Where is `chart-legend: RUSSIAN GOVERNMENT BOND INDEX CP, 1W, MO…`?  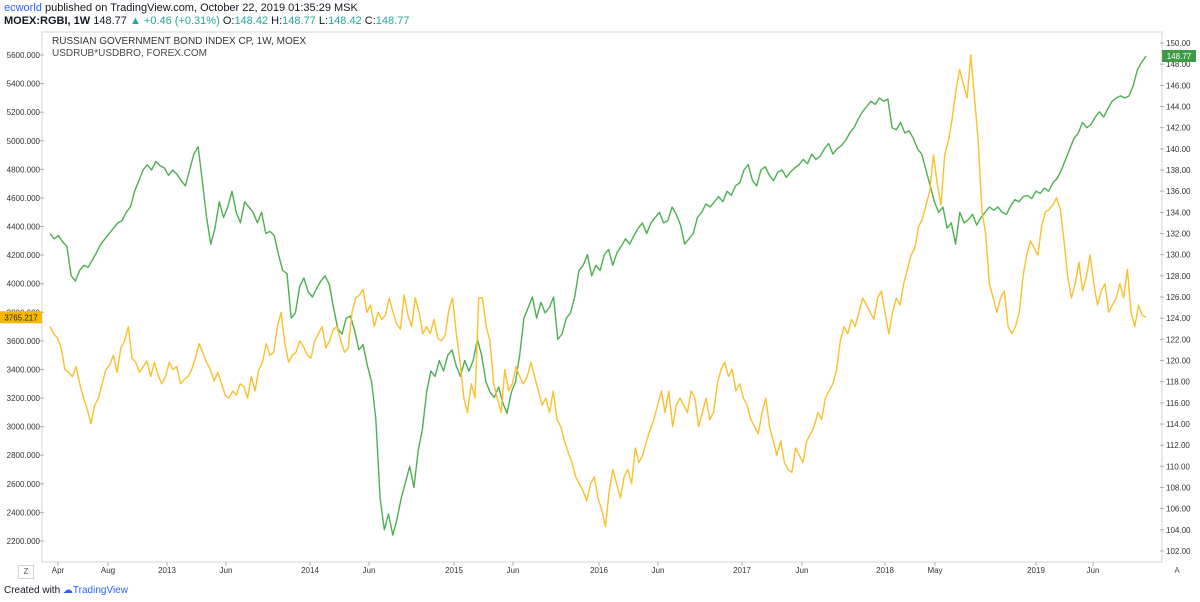
chart-legend: RUSSIAN GOVERNMENT BOND INDEX CP, 1W, MO… is located at coordinates (179, 48).